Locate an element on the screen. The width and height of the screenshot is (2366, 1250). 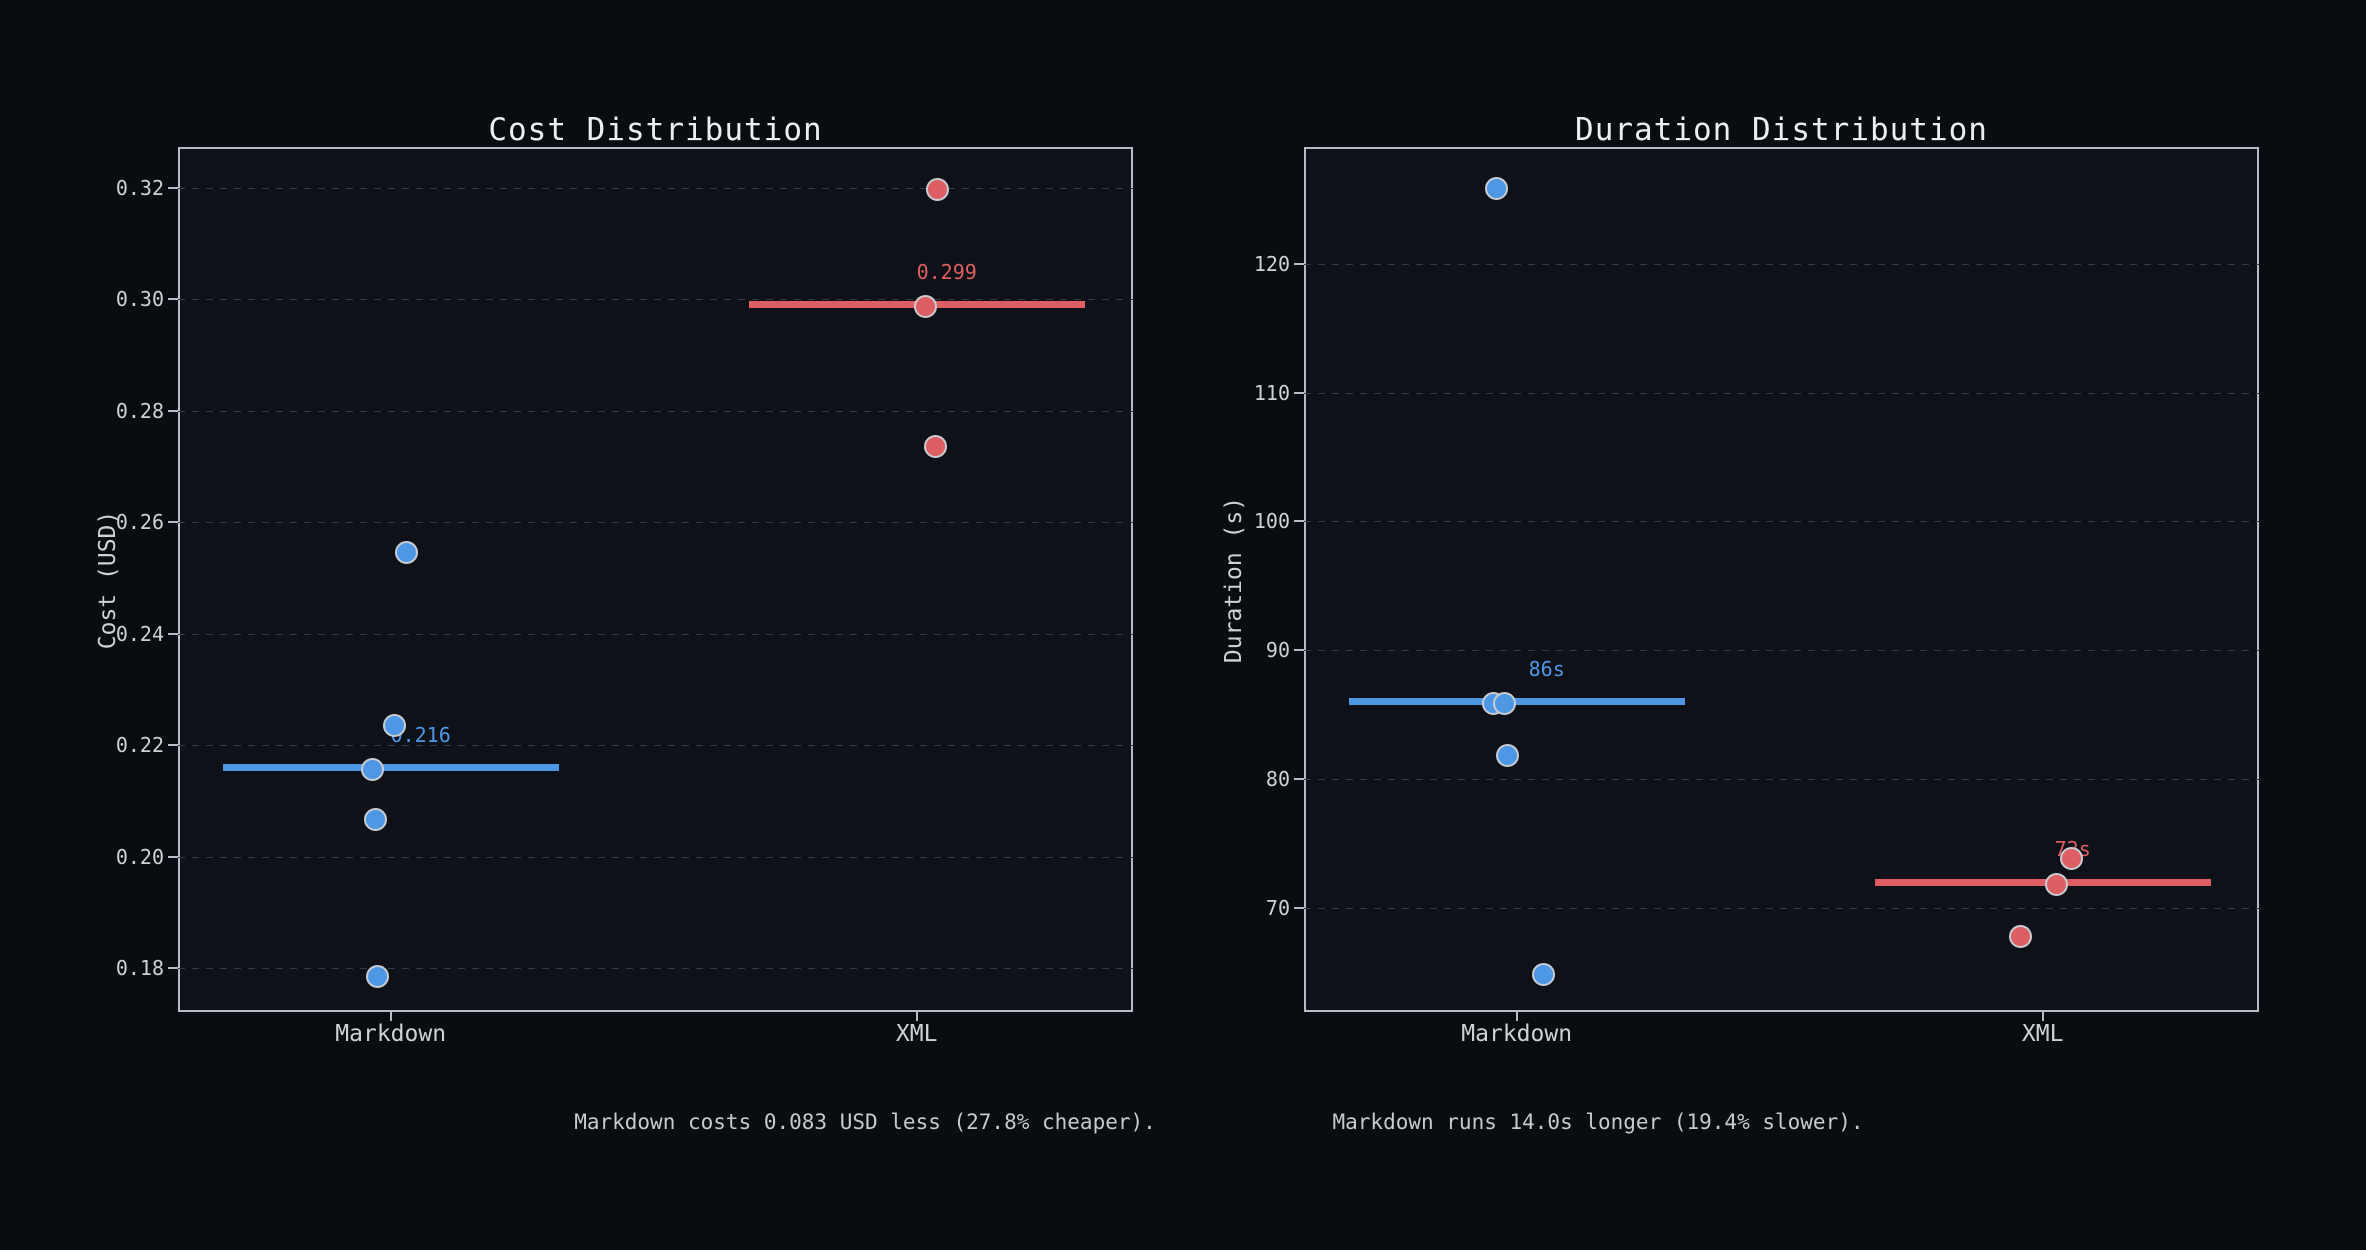
y-tick-label: 0.18 is located at coordinates (139, 968).